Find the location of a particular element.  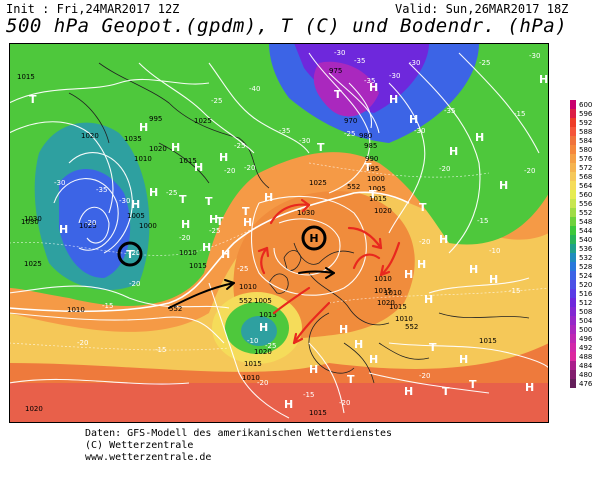

red-flow-arrows is located at coordinates (329, 271).